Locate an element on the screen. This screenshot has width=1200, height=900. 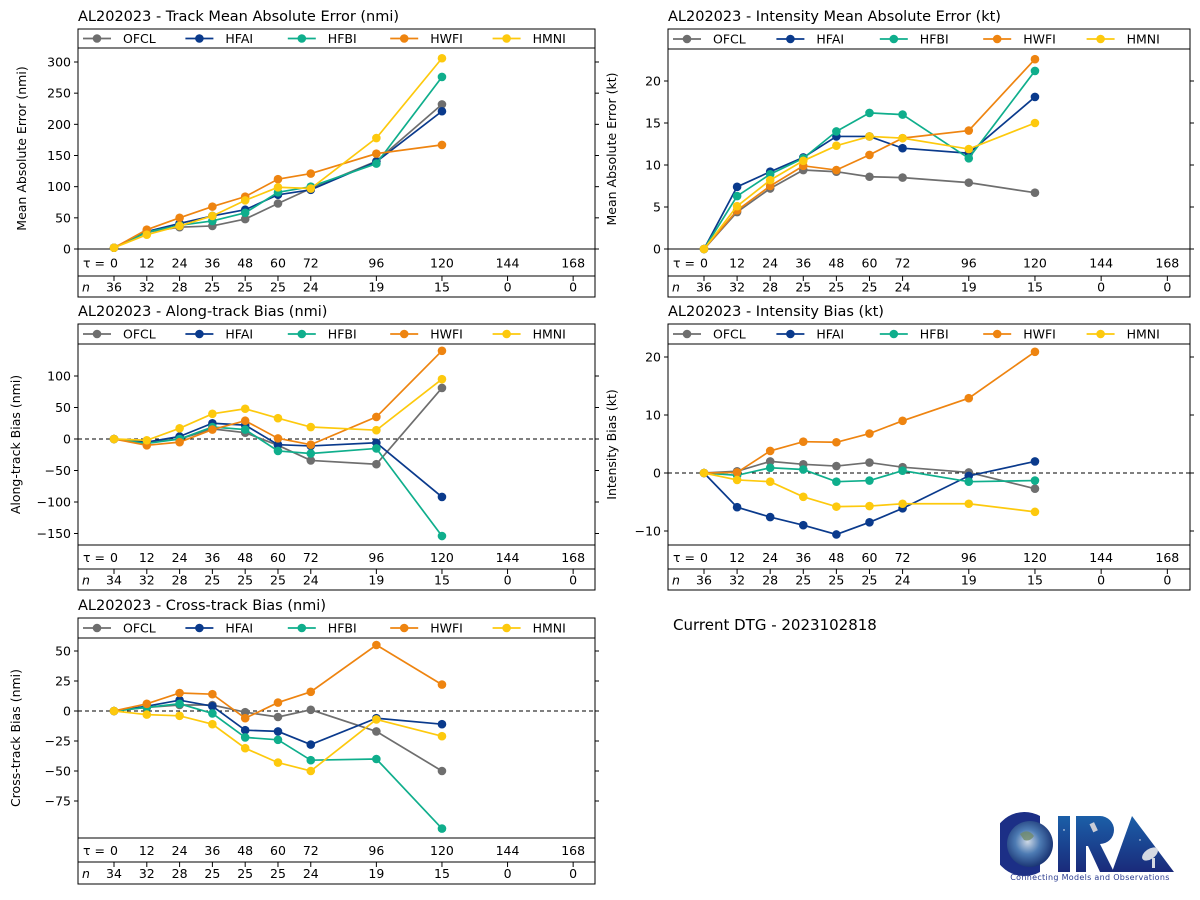
series-line-hwfi is located at coordinates (278, 681).